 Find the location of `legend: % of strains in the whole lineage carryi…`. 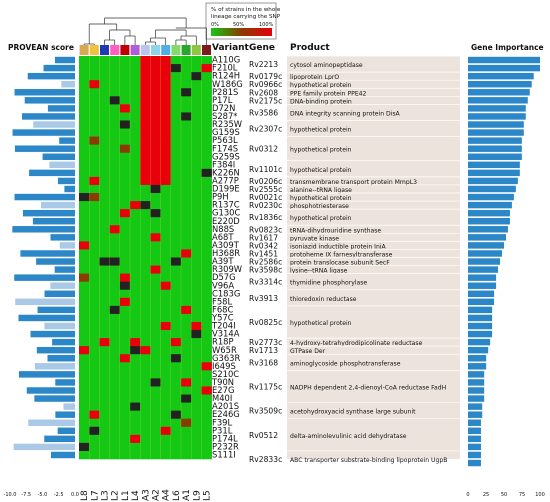

legend: % of strains in the whole lineage carryi… is located at coordinates (243, 21).